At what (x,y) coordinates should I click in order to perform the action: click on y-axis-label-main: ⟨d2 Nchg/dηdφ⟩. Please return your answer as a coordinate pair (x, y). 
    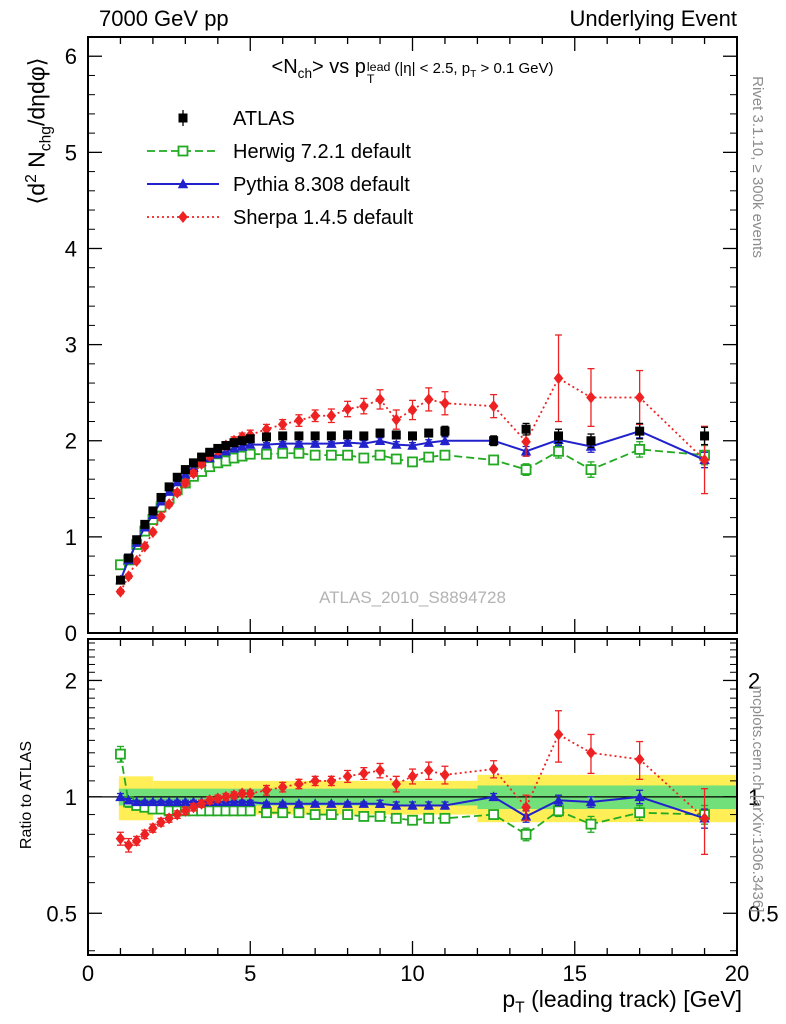
    Looking at the image, I should click on (39, 131).